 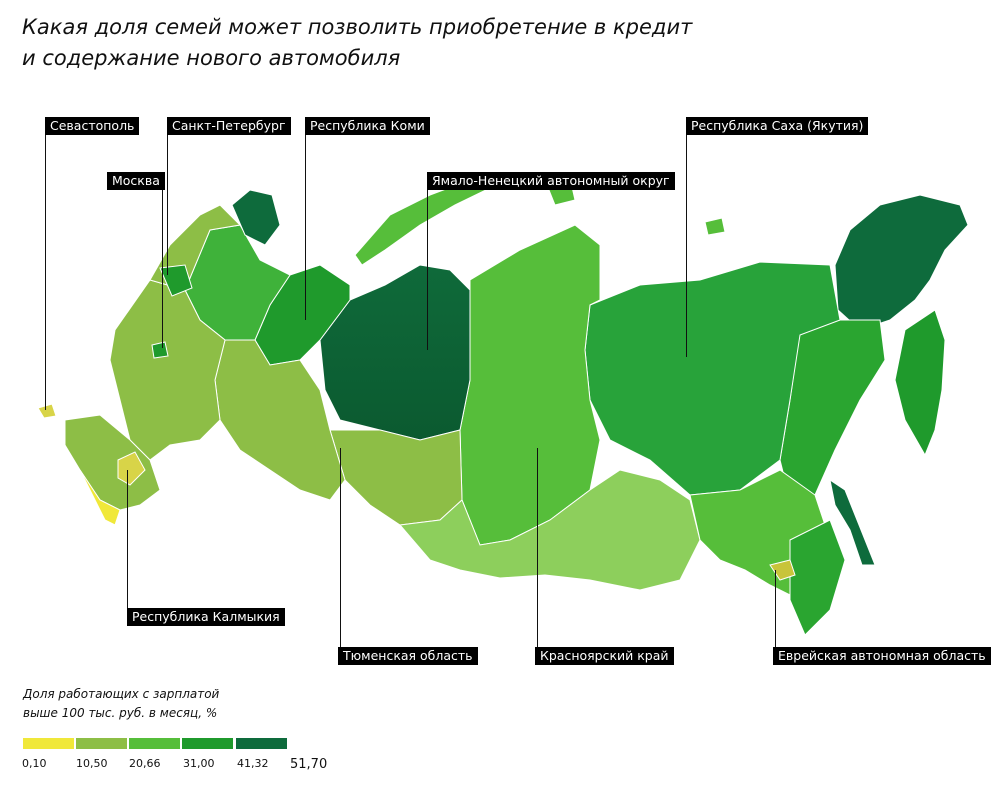 I want to click on callout-yakutia: Республика Саха (Якутия), so click(x=777, y=126).